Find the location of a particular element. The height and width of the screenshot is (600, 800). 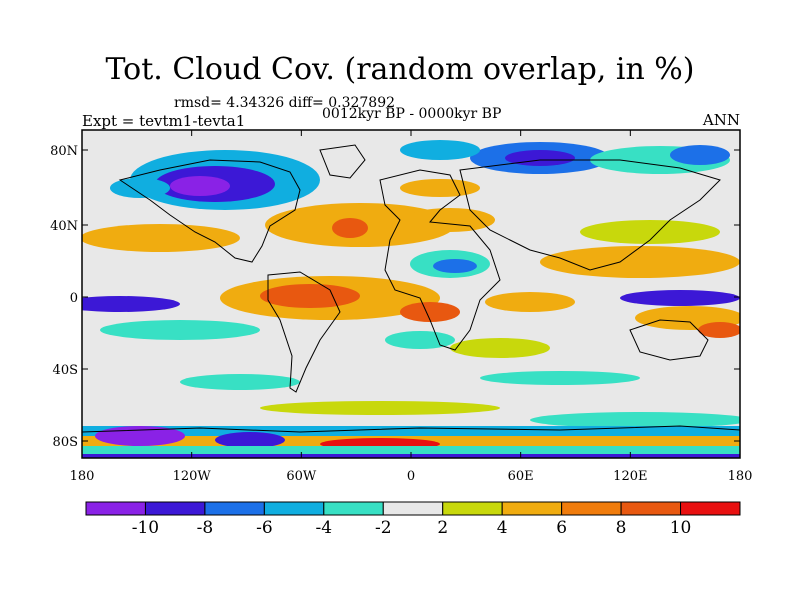

anomaly-neg-so2 is located at coordinates (560, 378).